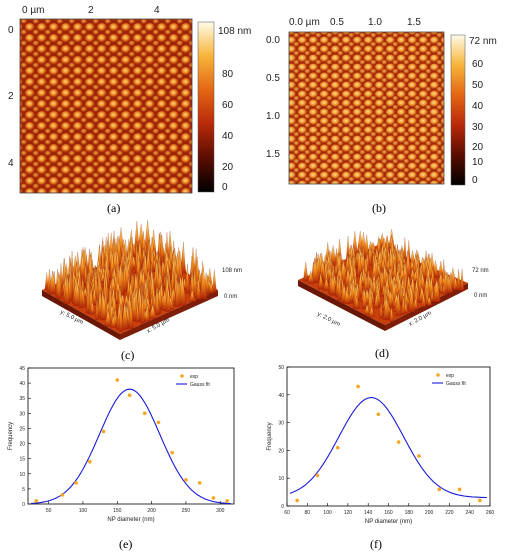  What do you see at coordinates (232, 271) in the screenshot?
I see `z-top-c: 108 nm` at bounding box center [232, 271].